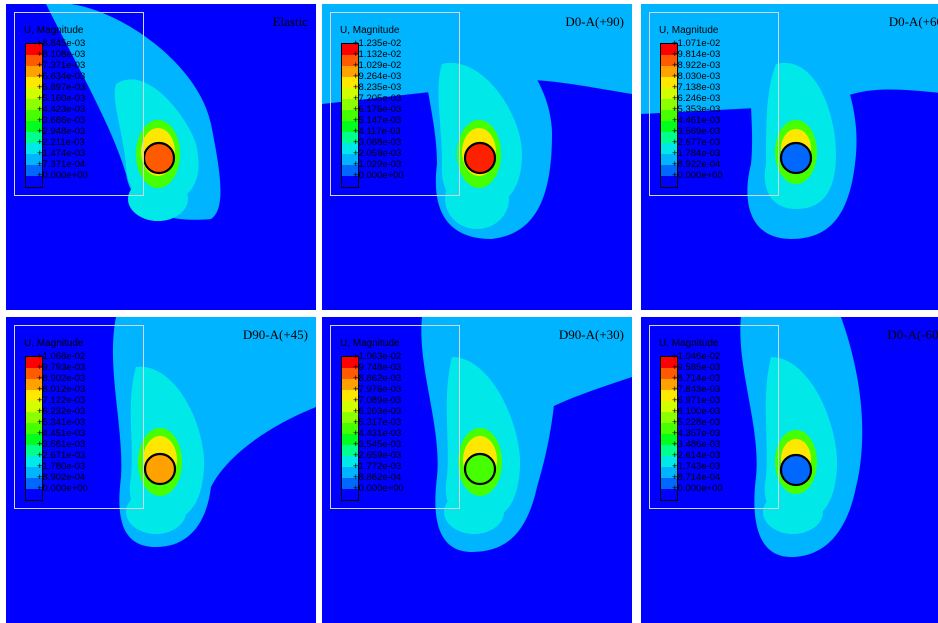 Image resolution: width=938 pixels, height=623 pixels. I want to click on legend-value: +9.793e-03, so click(61, 367).